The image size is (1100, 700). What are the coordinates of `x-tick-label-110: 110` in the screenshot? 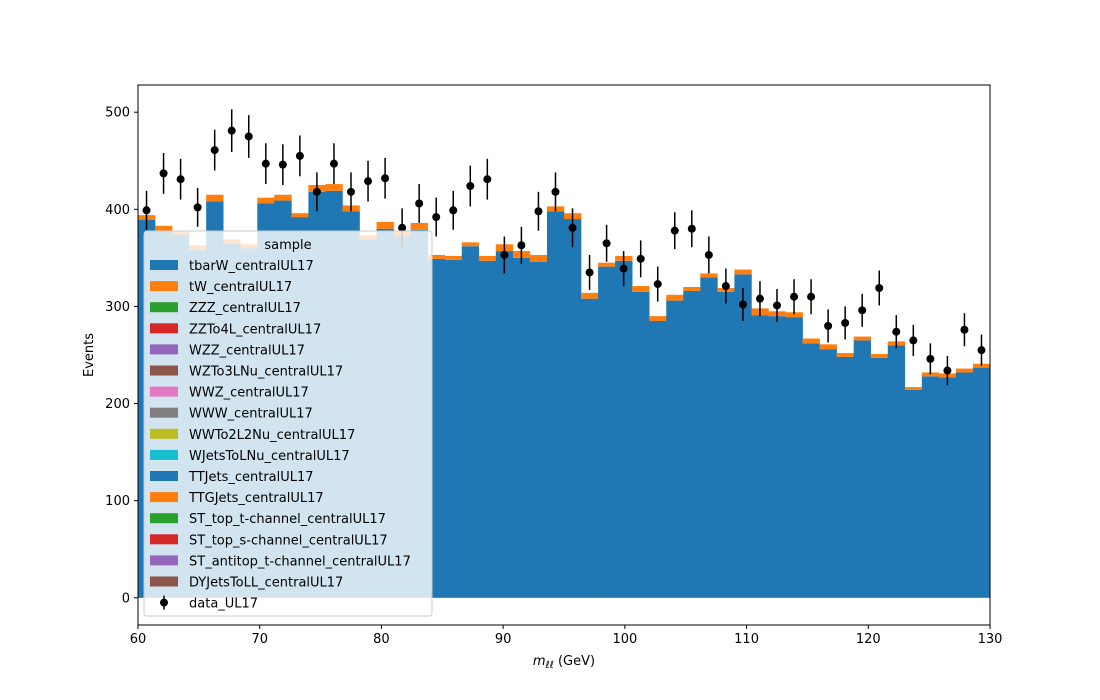 It's located at (746, 639).